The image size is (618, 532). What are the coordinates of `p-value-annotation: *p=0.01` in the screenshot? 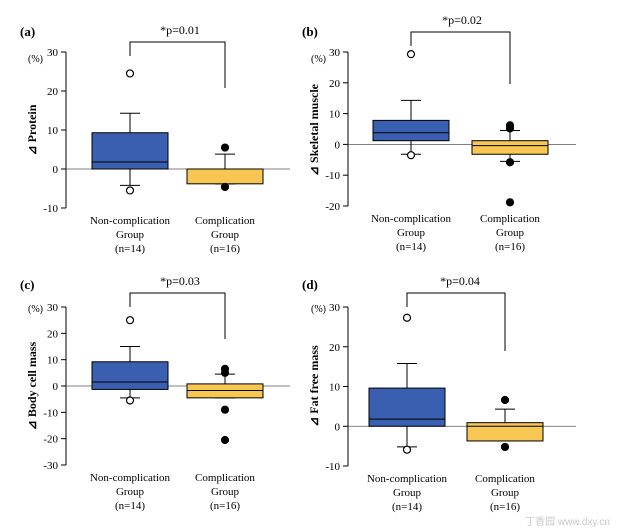 It's located at (180, 30).